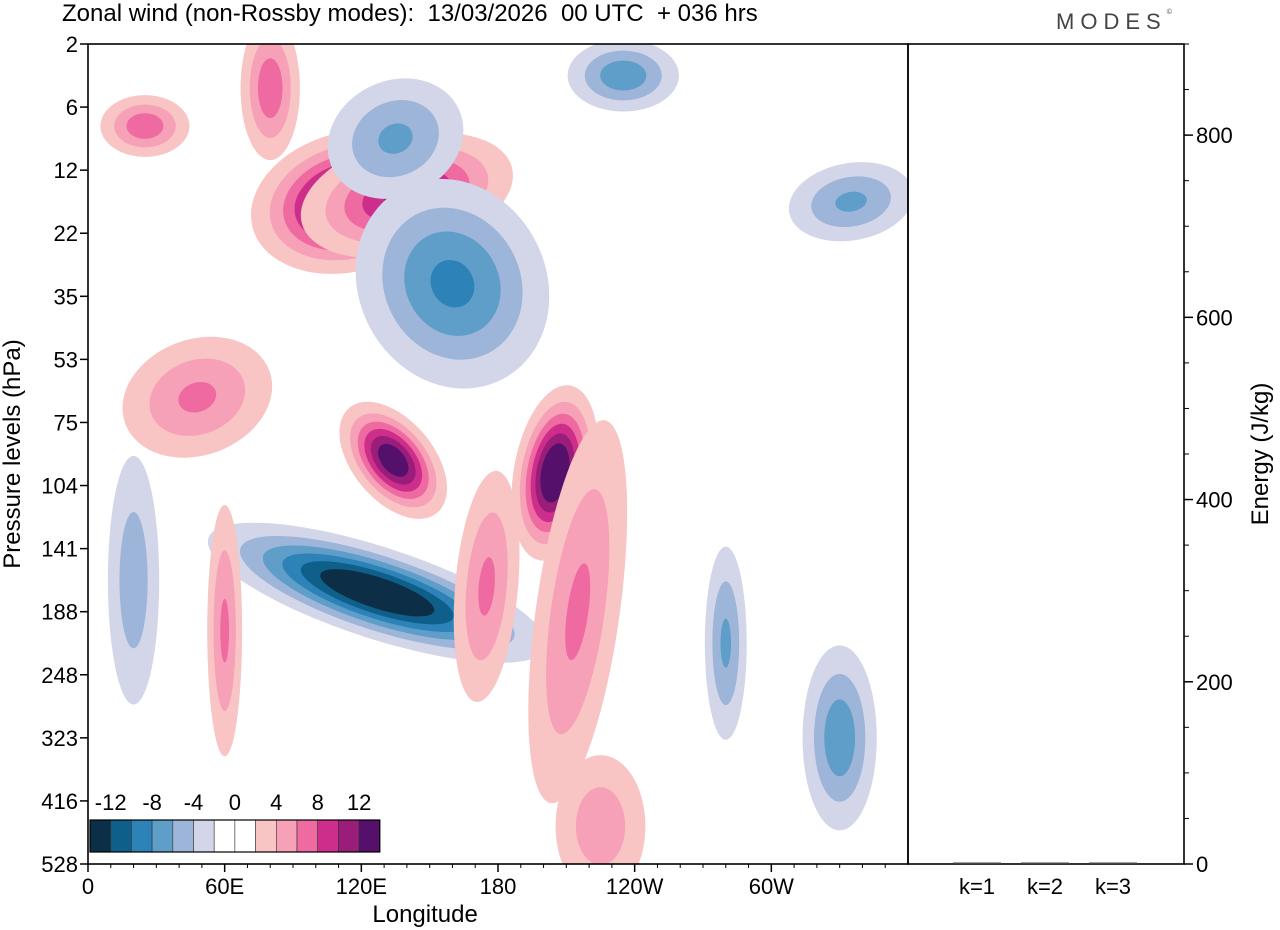 The height and width of the screenshot is (930, 1280). I want to click on legend-label: -4, so click(194, 802).